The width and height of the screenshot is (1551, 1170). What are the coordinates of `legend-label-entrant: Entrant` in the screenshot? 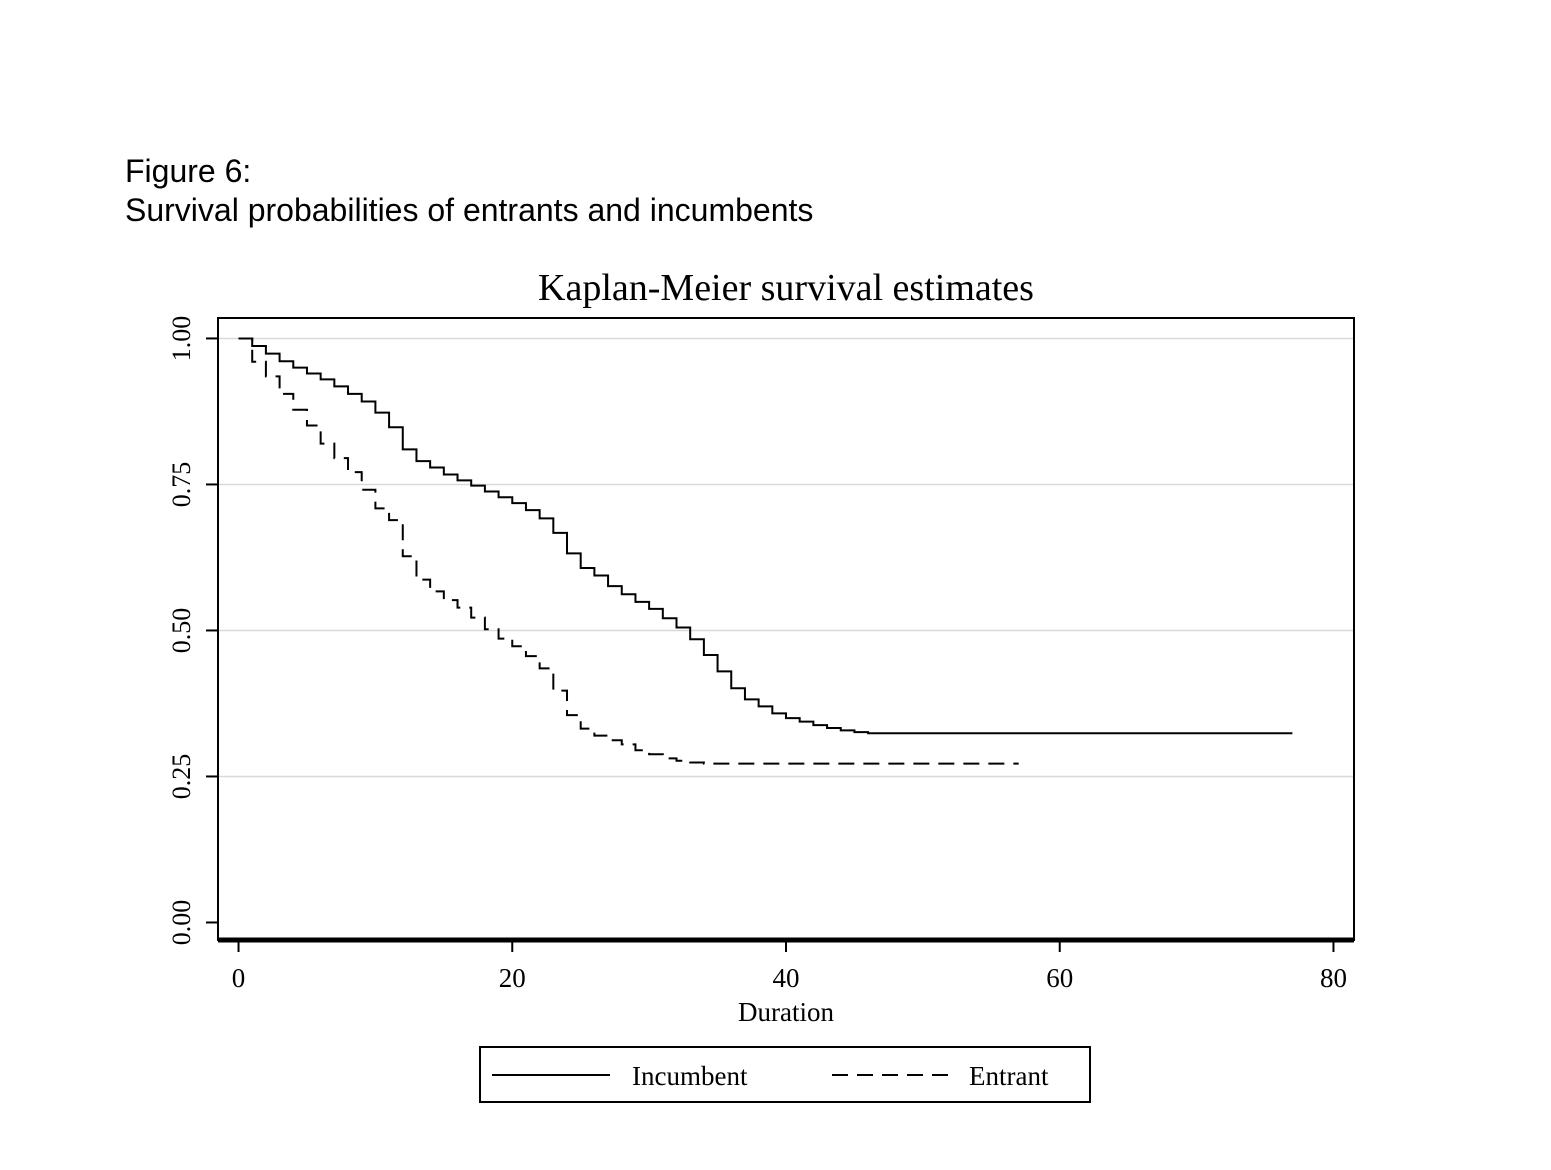 It's located at (1009, 1076).